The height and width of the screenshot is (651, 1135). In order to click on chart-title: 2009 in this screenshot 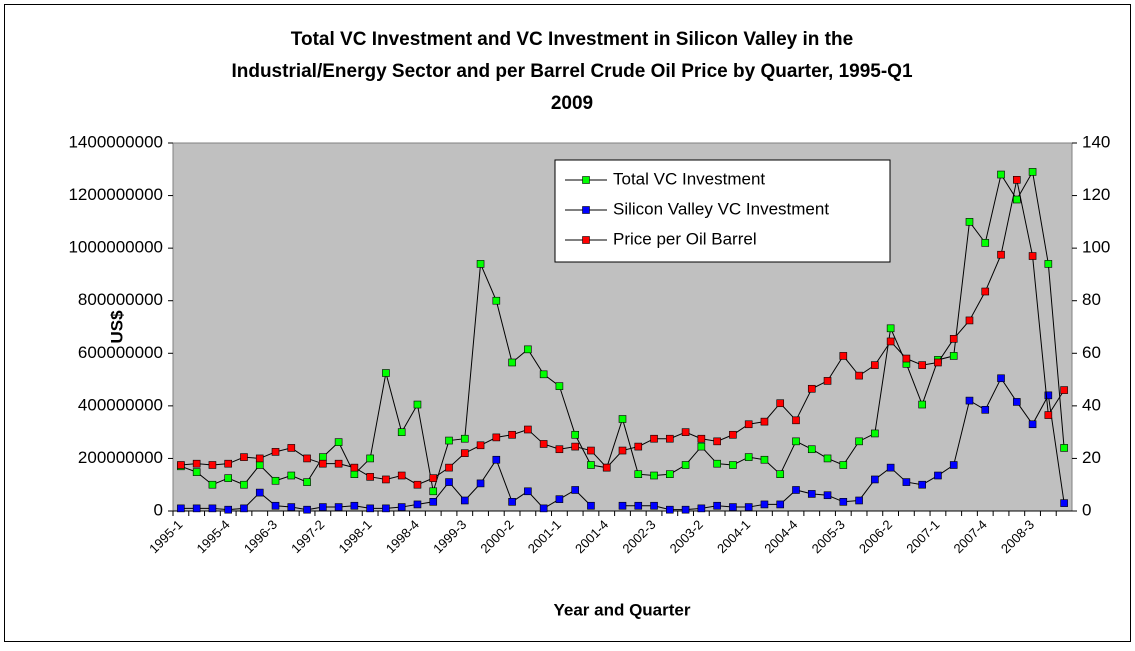, I will do `click(572, 103)`.